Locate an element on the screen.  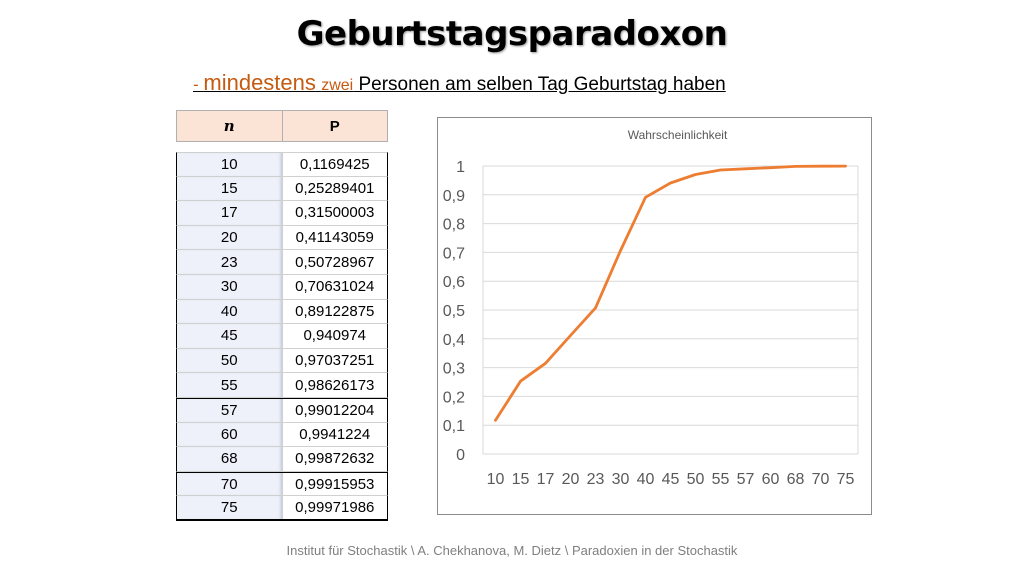
x-tick-label: 68 is located at coordinates (796, 479).